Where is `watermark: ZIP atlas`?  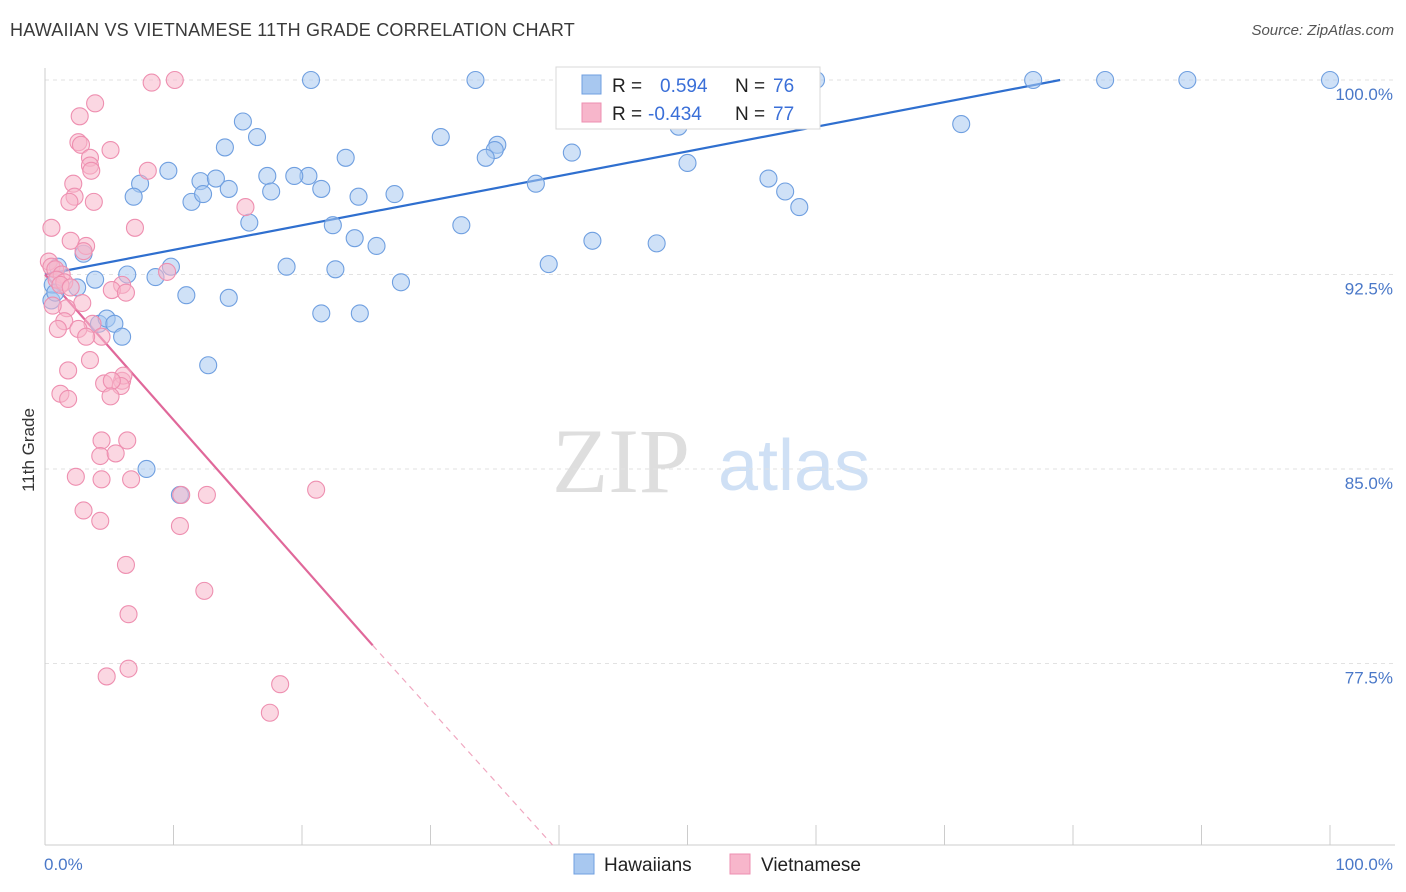 watermark: ZIP atlas is located at coordinates (711, 461).